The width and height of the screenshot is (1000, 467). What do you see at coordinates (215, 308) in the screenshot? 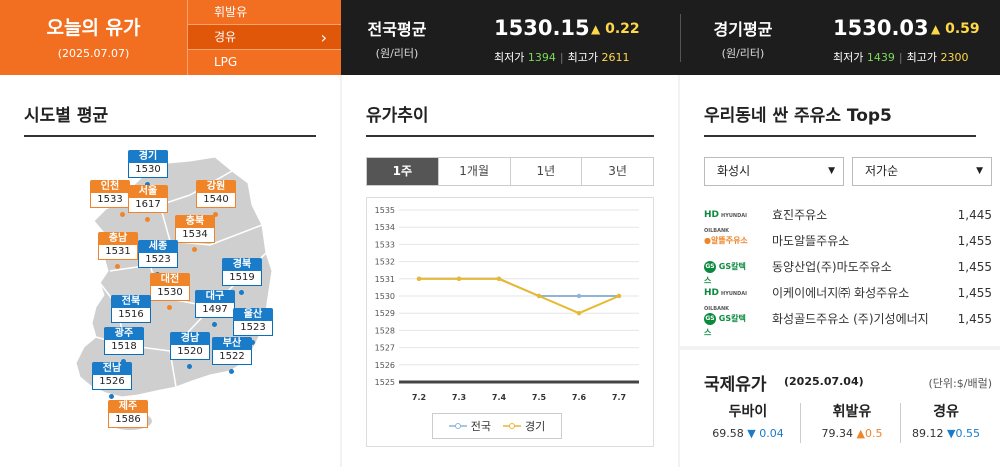
I see `region-daegu: 대구 1497` at bounding box center [215, 308].